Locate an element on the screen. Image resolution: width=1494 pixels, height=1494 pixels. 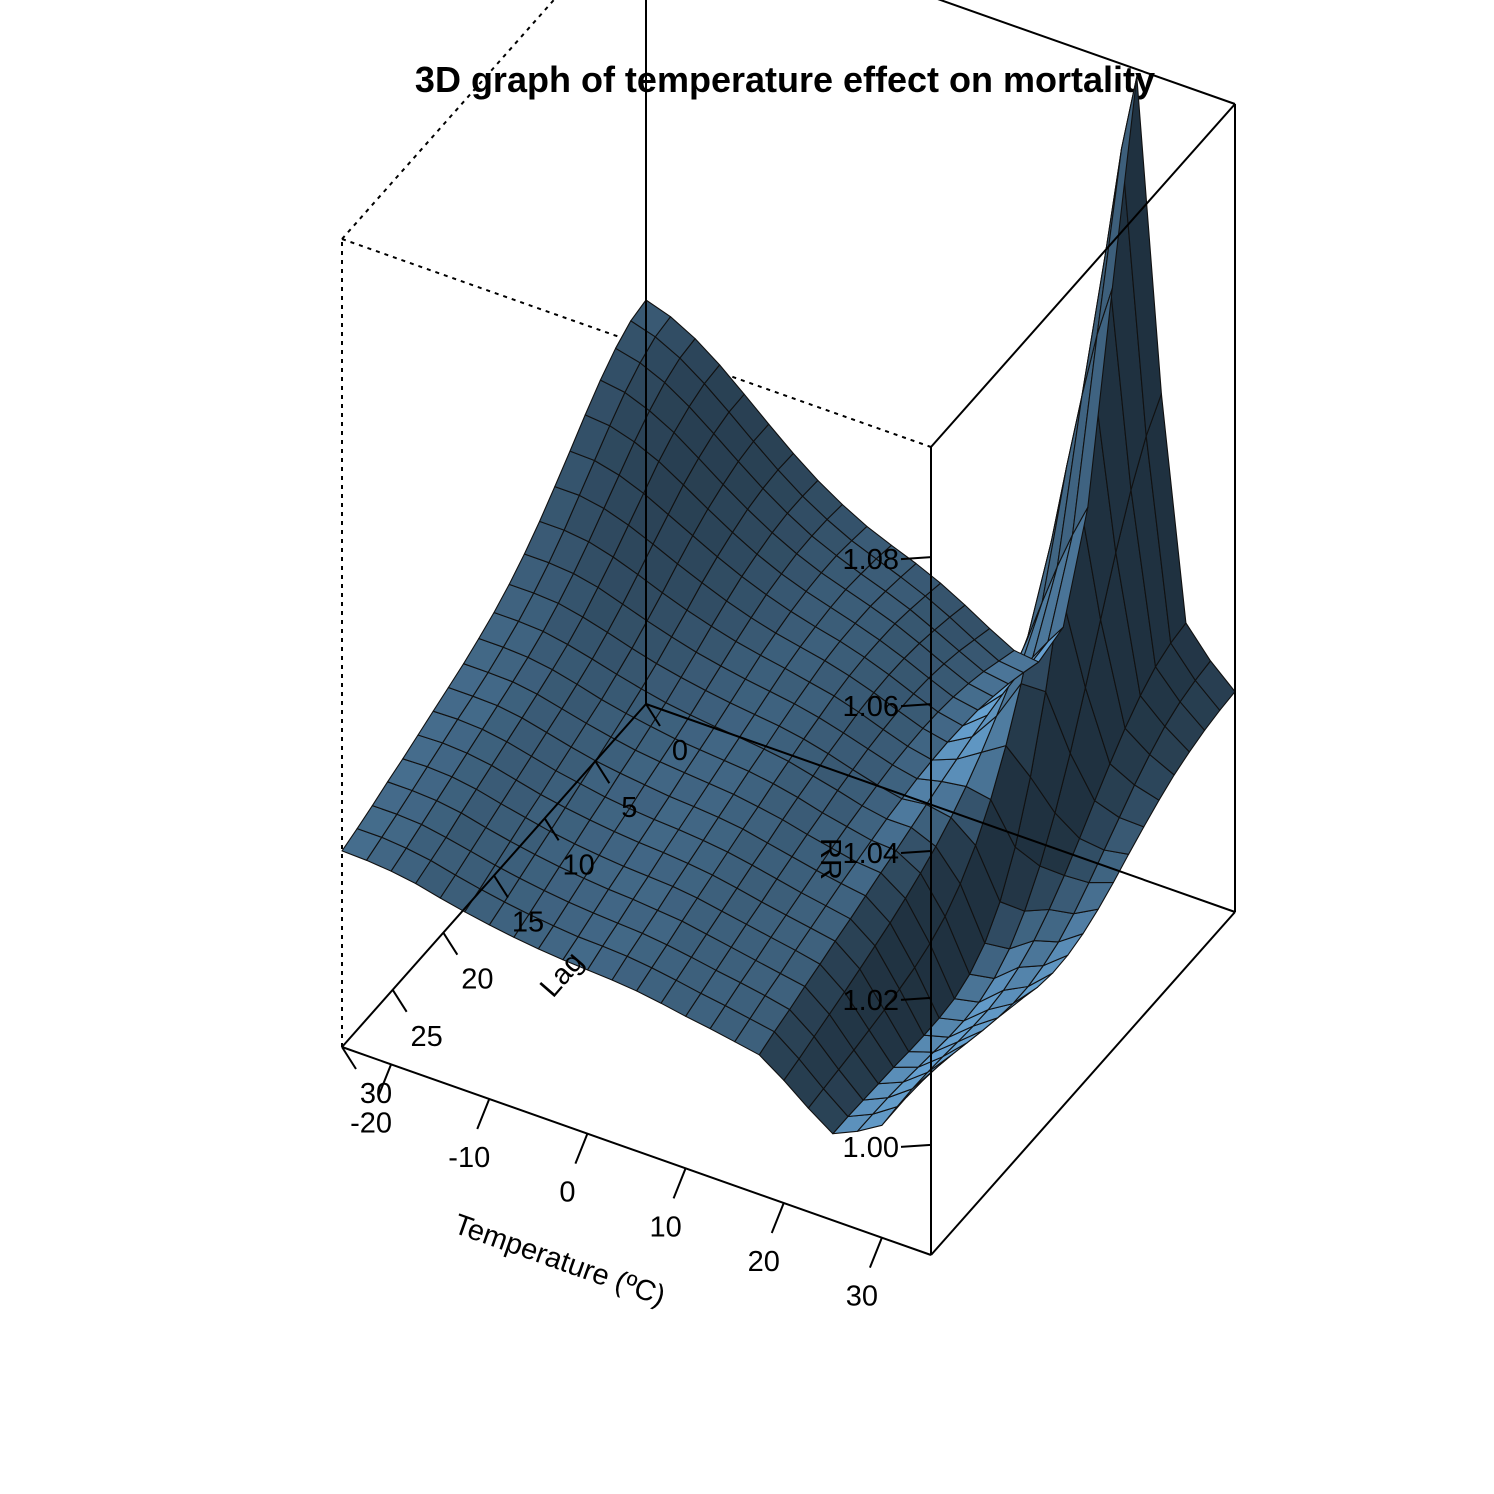
temperature-tick-label: 0 is located at coordinates (567, 1193).